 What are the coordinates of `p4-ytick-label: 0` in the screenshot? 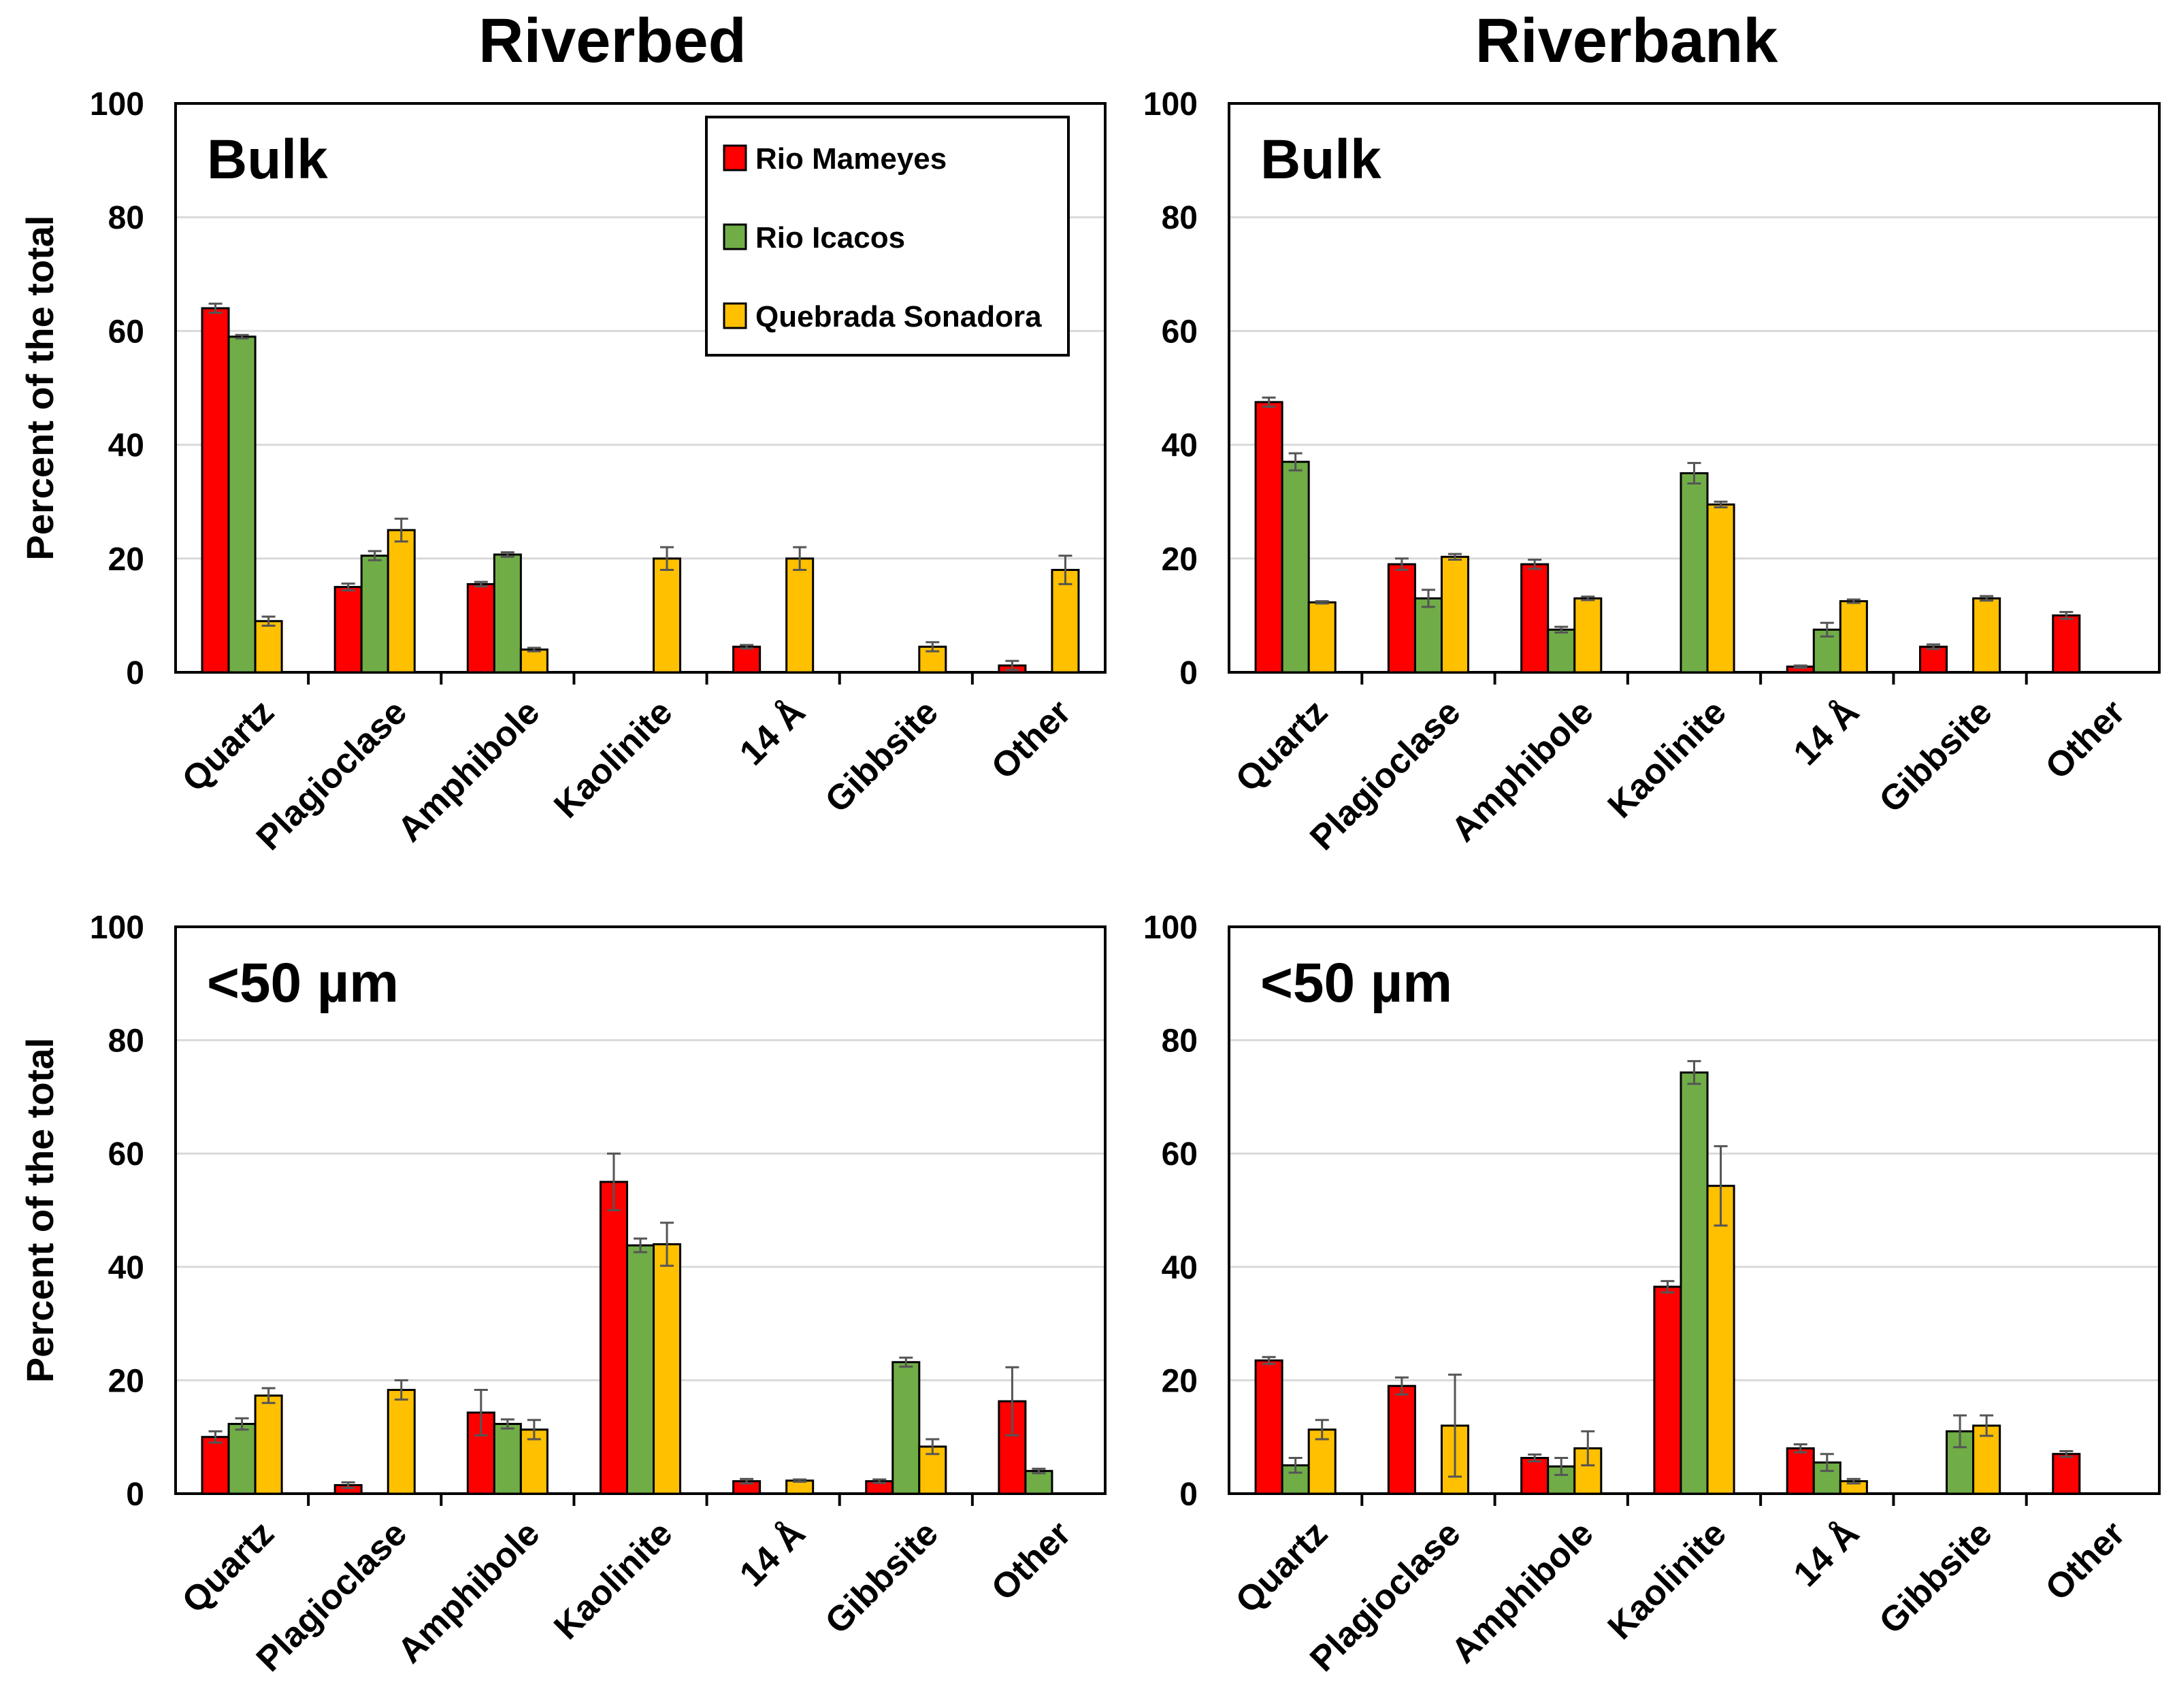 It's located at (1188, 1495).